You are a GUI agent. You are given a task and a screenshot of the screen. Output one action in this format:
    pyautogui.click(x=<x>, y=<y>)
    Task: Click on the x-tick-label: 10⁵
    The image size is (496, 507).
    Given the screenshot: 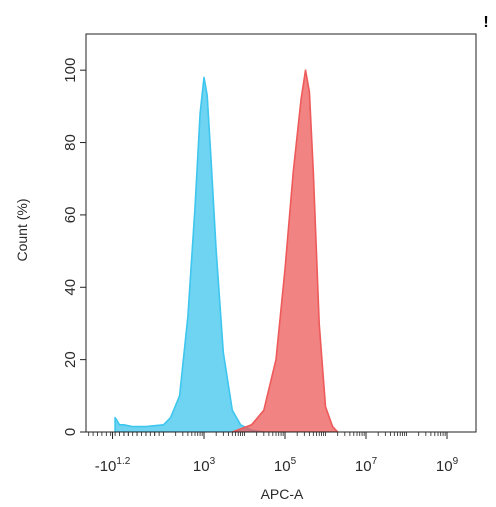 What is the action you would take?
    pyautogui.click(x=285, y=465)
    